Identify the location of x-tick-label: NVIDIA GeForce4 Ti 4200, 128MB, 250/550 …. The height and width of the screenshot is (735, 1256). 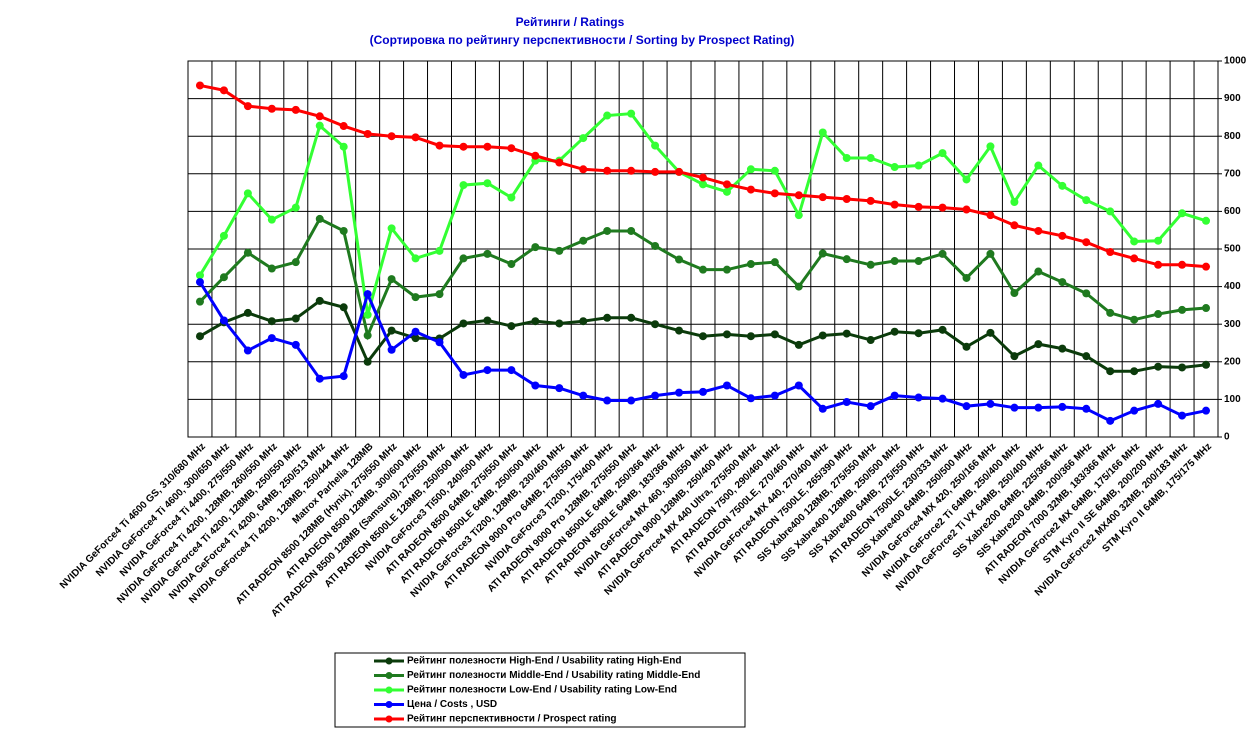
(221, 523).